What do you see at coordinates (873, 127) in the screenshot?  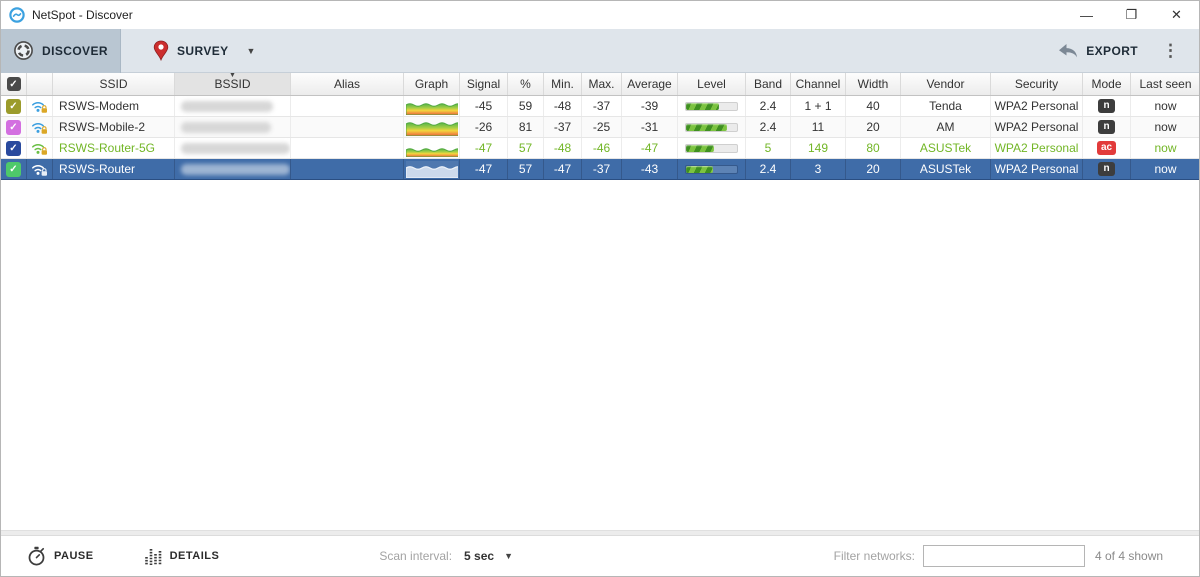 I see `width-cell-value: 20` at bounding box center [873, 127].